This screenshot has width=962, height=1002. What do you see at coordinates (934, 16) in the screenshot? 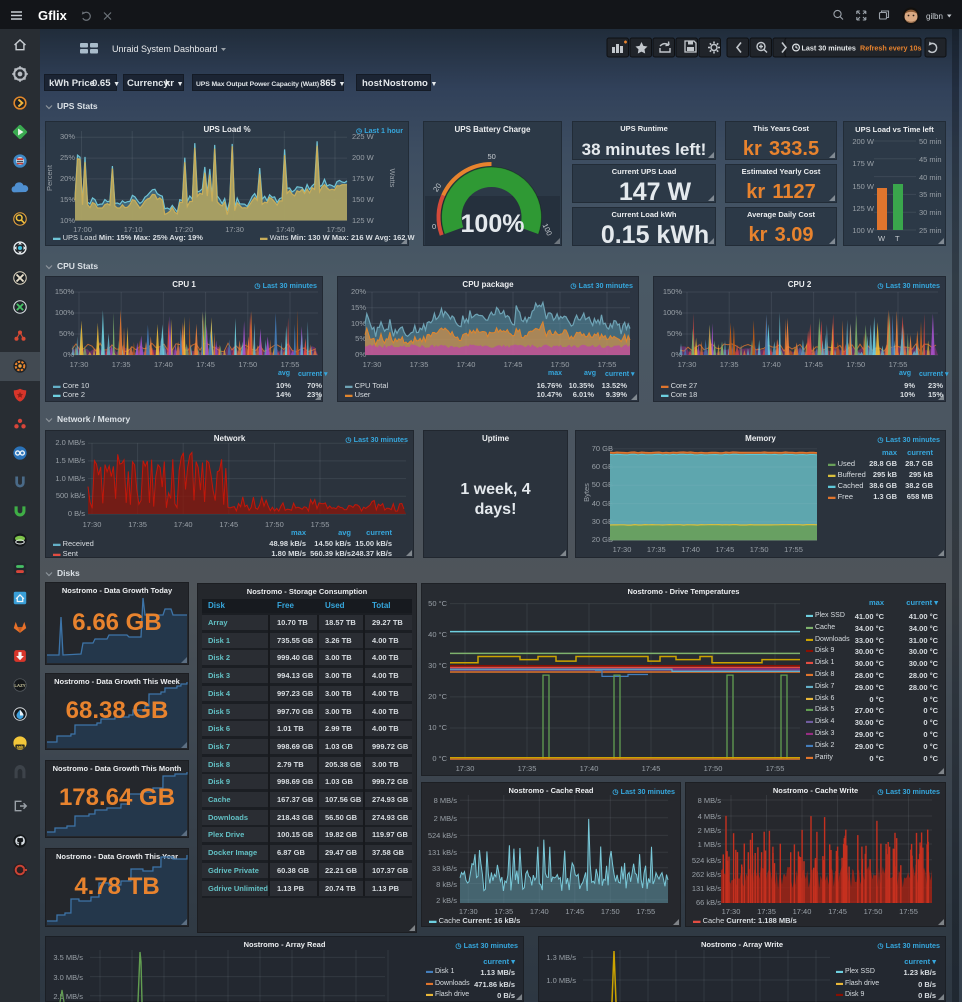
I see `svg-text: gilbn` at bounding box center [934, 16].